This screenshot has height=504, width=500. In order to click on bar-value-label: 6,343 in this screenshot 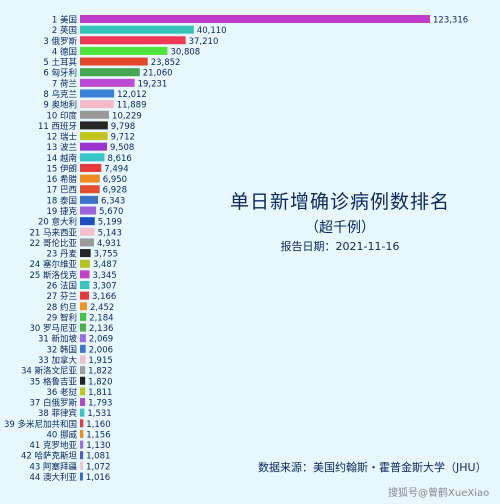, I will do `click(113, 201)`.